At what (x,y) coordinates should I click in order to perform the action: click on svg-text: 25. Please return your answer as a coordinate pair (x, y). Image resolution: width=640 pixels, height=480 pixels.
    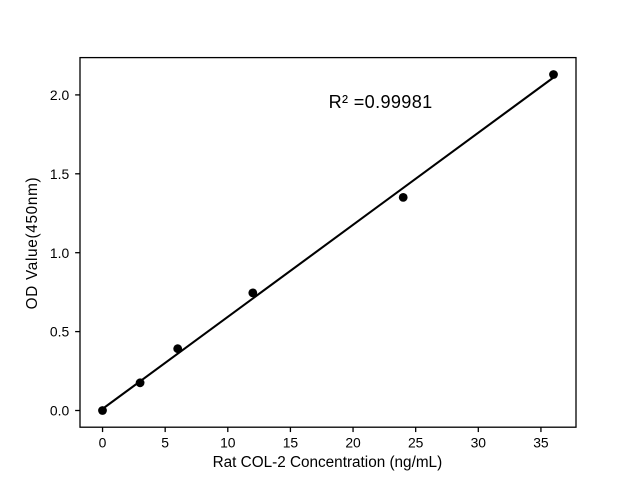
    Looking at the image, I should click on (416, 443).